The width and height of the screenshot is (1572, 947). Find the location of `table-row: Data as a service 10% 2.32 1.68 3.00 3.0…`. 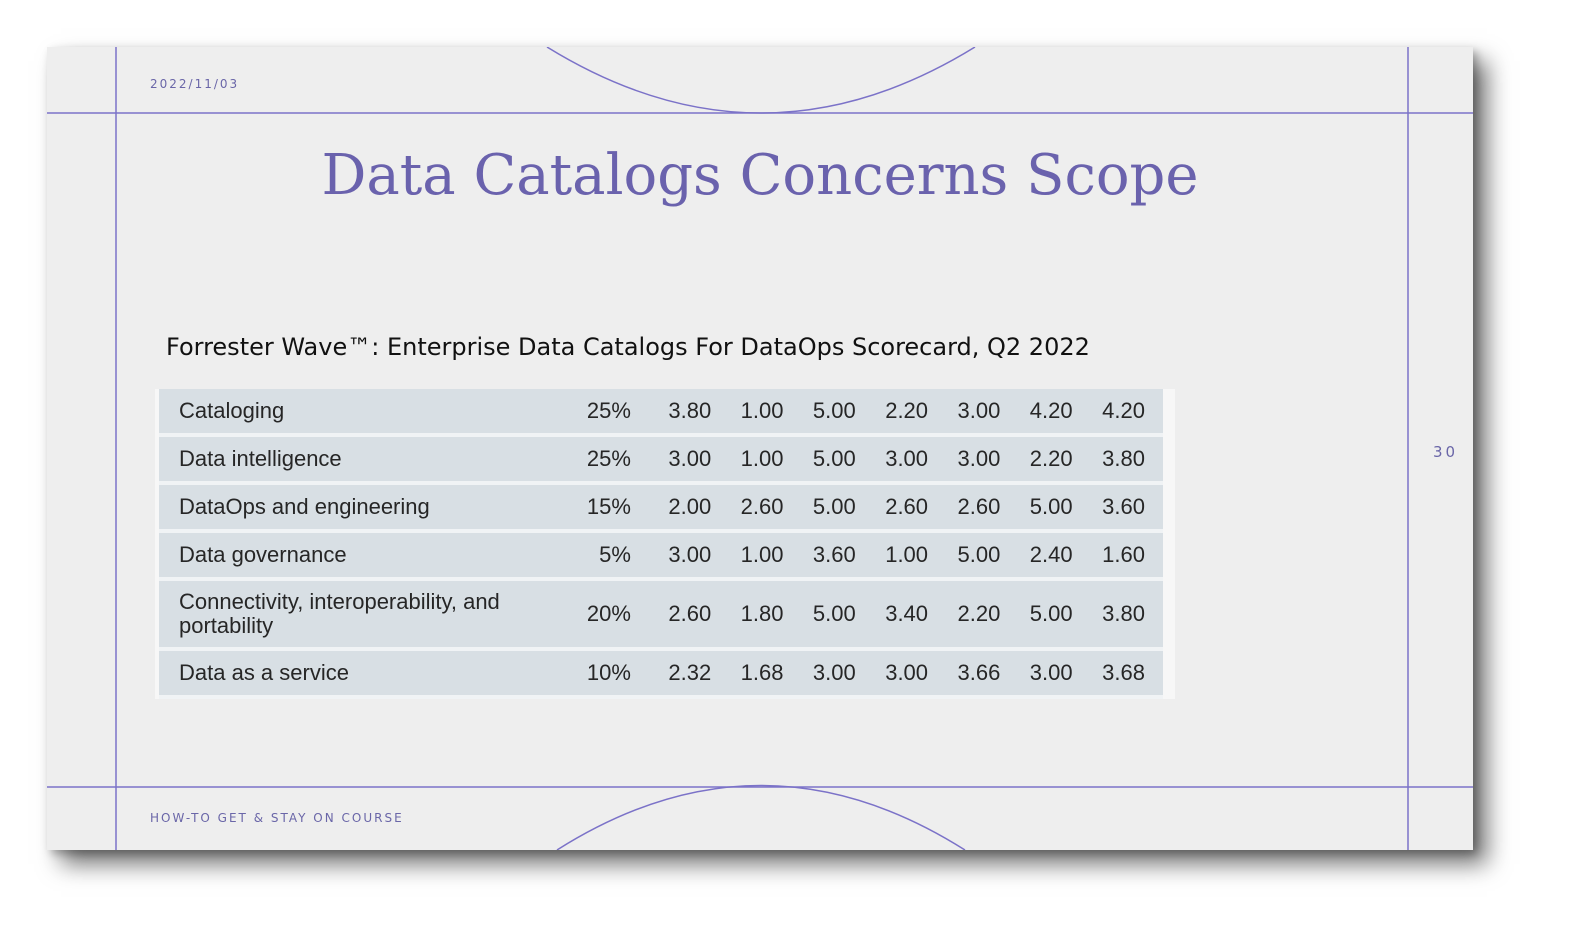

table-row: Data as a service 10% 2.32 1.68 3.00 3.0… is located at coordinates (661, 674).